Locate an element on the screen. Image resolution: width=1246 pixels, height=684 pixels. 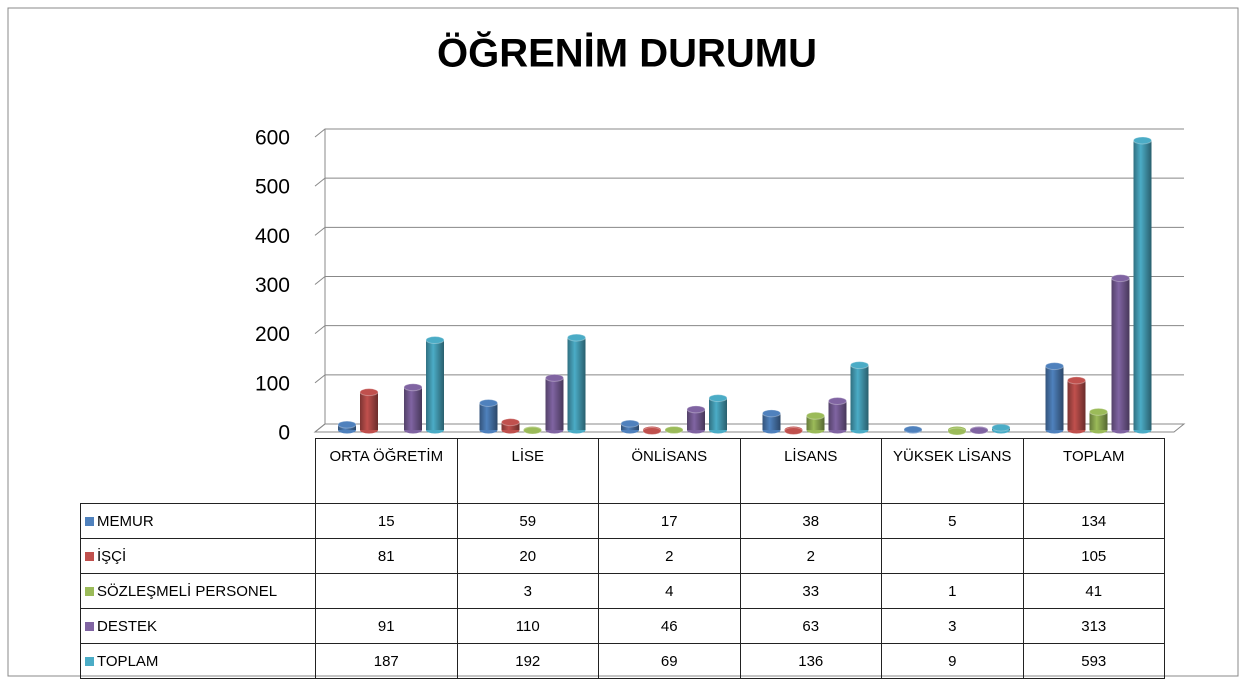
category-label: ORTA ÖĞRETİM is located at coordinates (386, 471).